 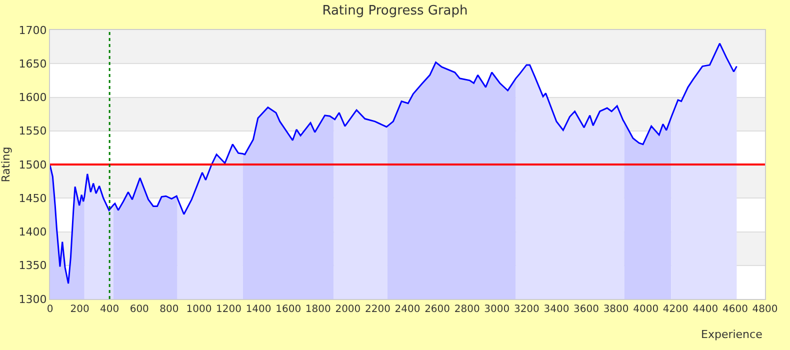 What do you see at coordinates (110, 309) in the screenshot?
I see `x-tick-label: 400` at bounding box center [110, 309].